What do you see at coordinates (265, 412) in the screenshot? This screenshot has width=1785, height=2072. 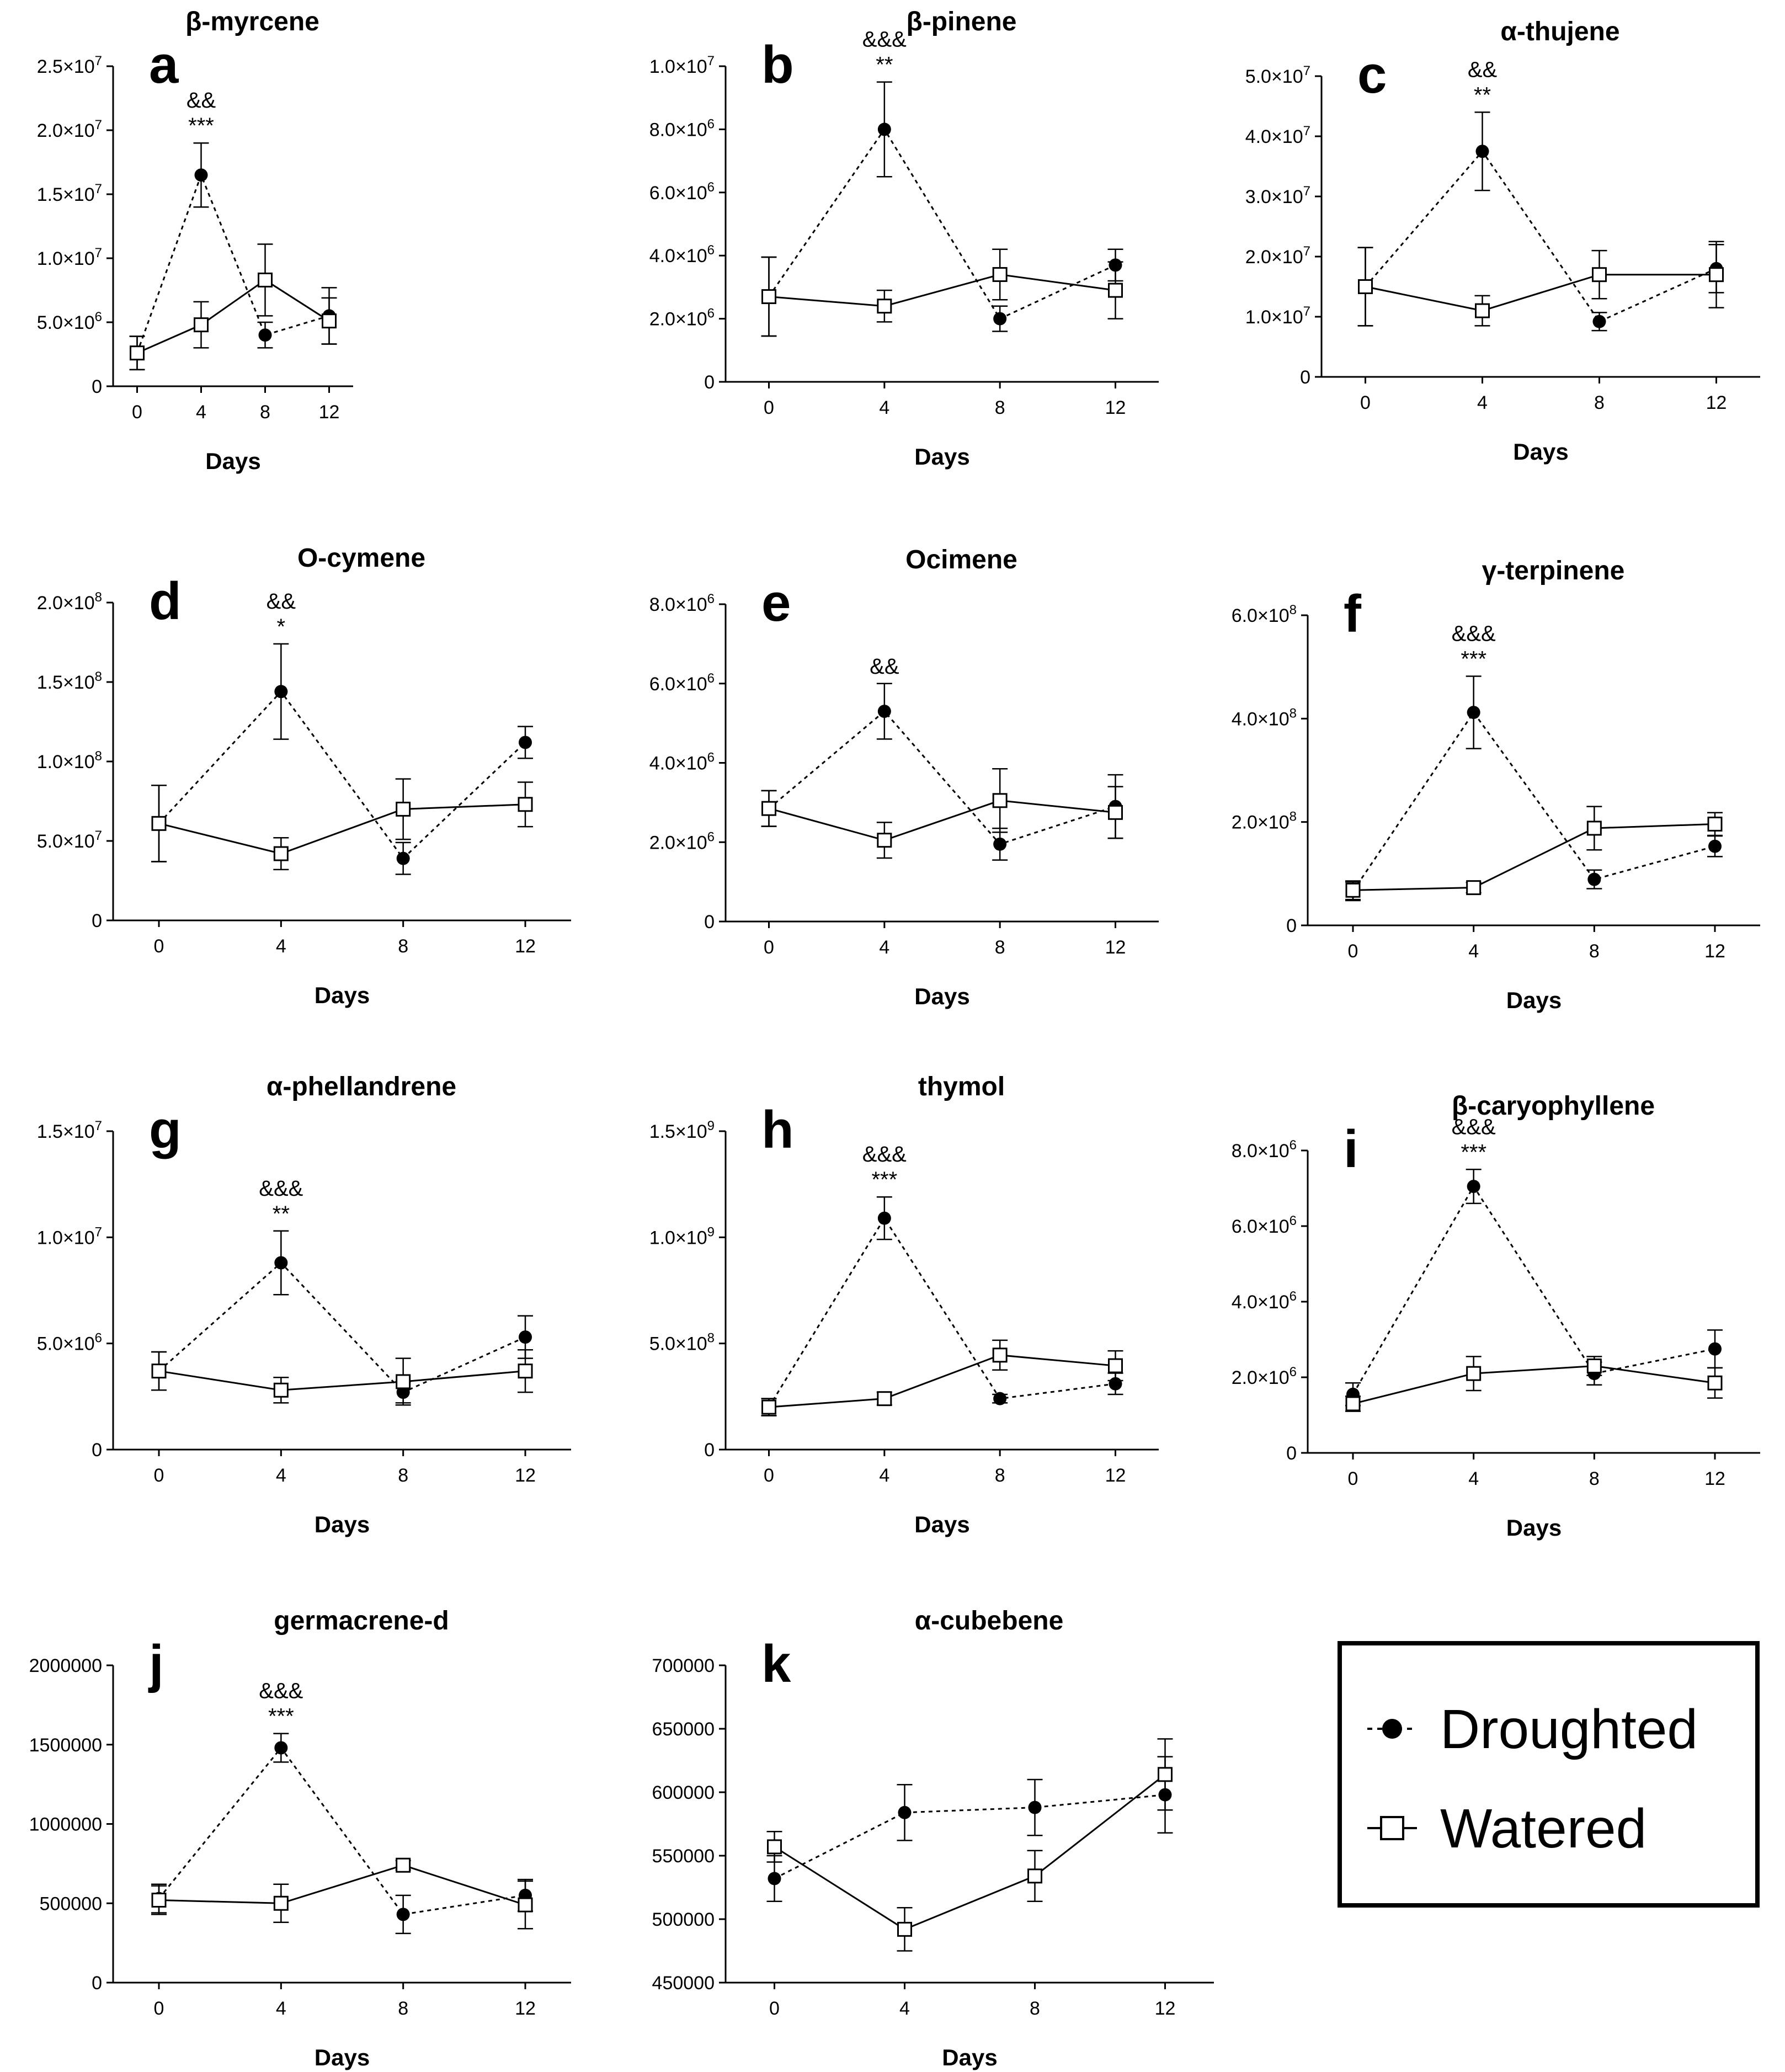 I see `x-tick-label: 8` at bounding box center [265, 412].